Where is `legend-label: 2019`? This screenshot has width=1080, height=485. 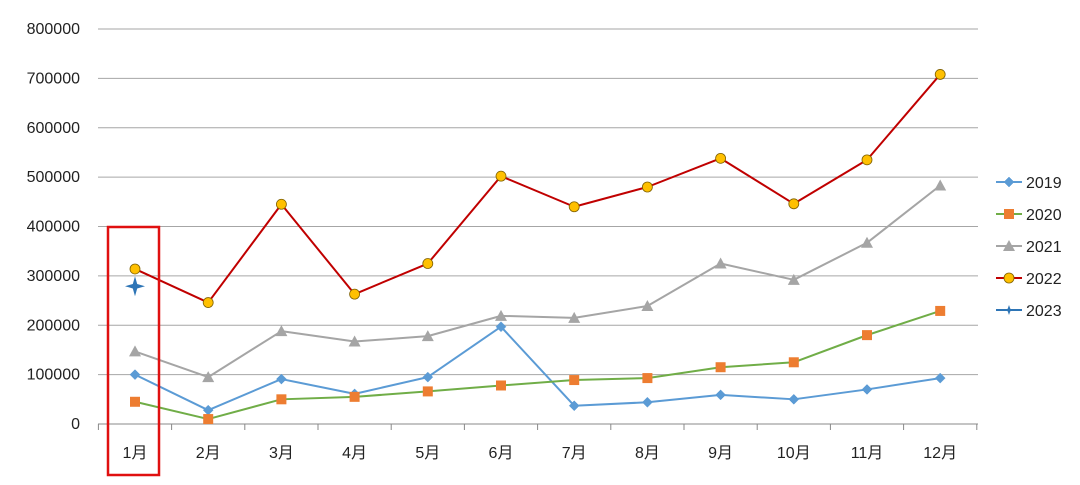 legend-label: 2019 is located at coordinates (1044, 183).